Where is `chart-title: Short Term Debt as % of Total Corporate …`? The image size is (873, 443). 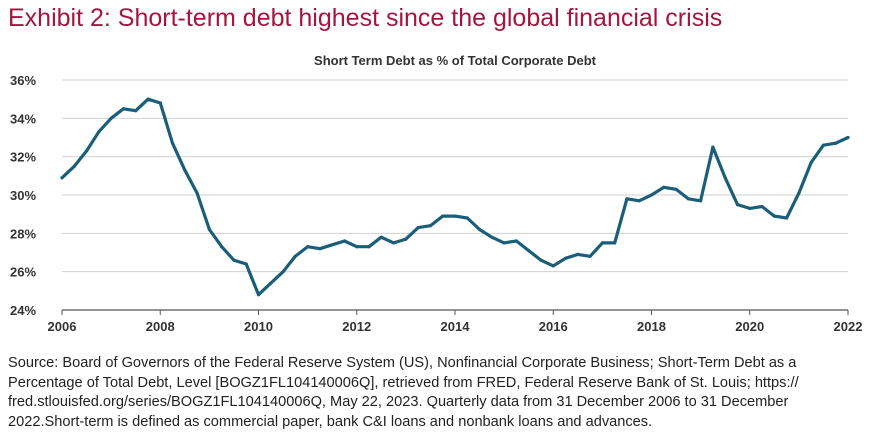 chart-title: Short Term Debt as % of Total Corporate … is located at coordinates (455, 60).